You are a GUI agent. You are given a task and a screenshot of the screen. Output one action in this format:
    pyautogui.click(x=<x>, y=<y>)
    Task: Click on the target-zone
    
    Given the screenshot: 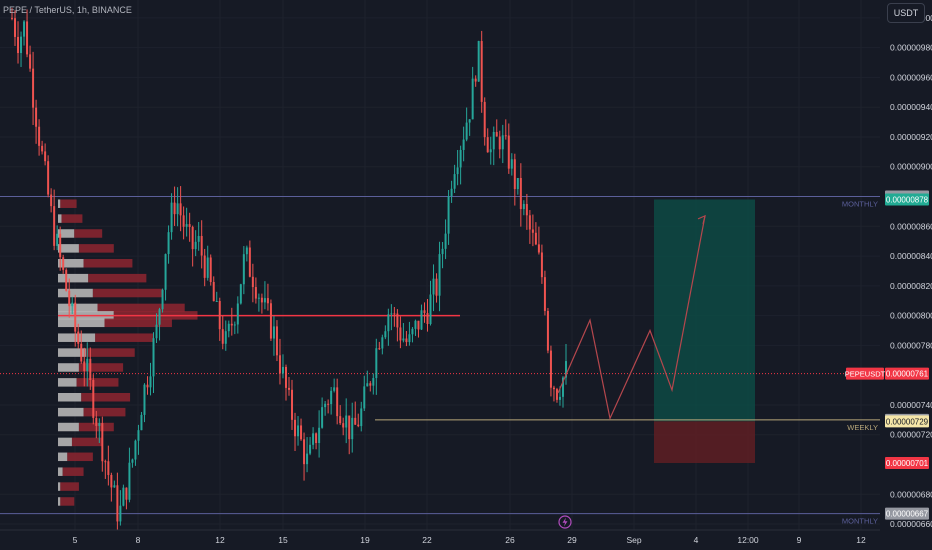 What is the action you would take?
    pyautogui.click(x=704, y=310)
    